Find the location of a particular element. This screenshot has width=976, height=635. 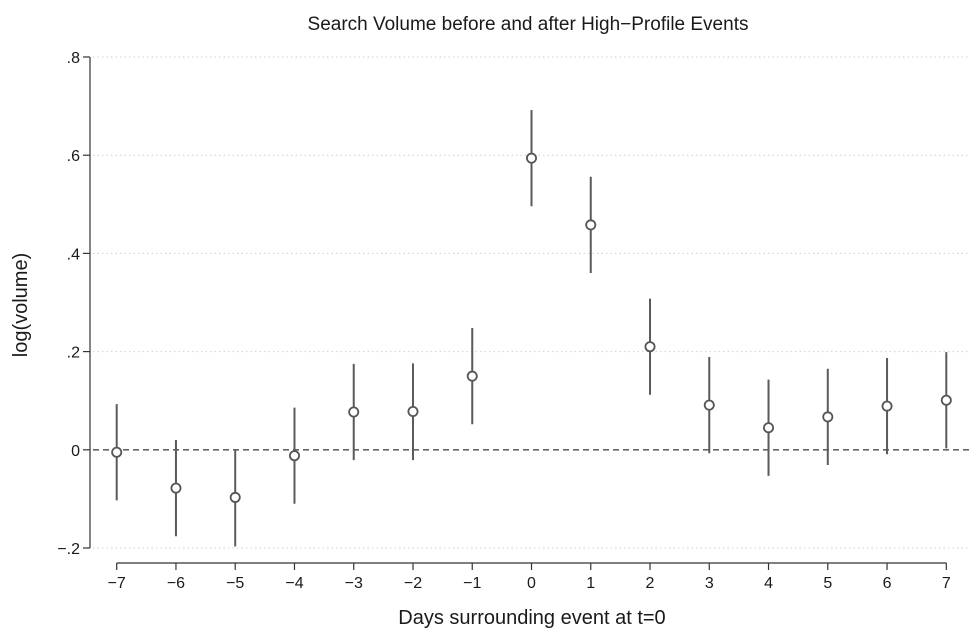

x-tick-label: 5 is located at coordinates (827, 583).